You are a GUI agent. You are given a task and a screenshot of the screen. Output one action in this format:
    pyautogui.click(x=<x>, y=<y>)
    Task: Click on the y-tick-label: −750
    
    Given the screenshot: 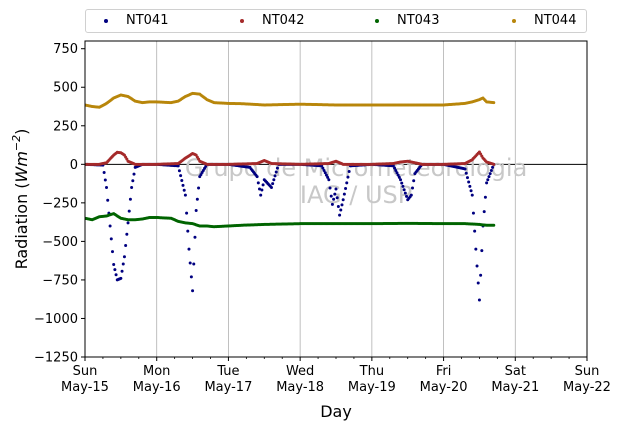 What is the action you would take?
    pyautogui.click(x=60, y=280)
    